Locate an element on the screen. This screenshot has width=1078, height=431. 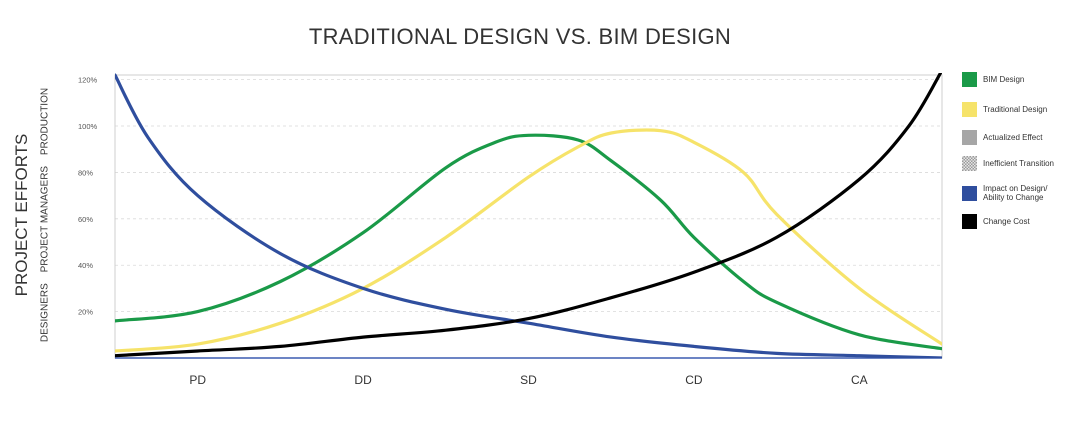
chart-title: TRADITIONAL DESIGN VS. BIM DESIGN is located at coordinates (520, 36).